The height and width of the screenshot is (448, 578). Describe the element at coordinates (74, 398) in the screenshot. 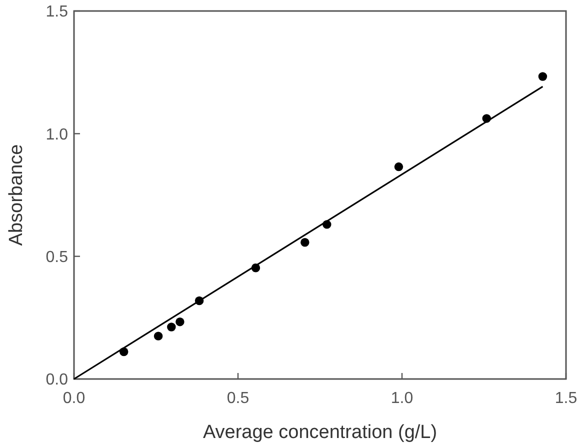

I see `x-tick-label: 0.0` at that location.